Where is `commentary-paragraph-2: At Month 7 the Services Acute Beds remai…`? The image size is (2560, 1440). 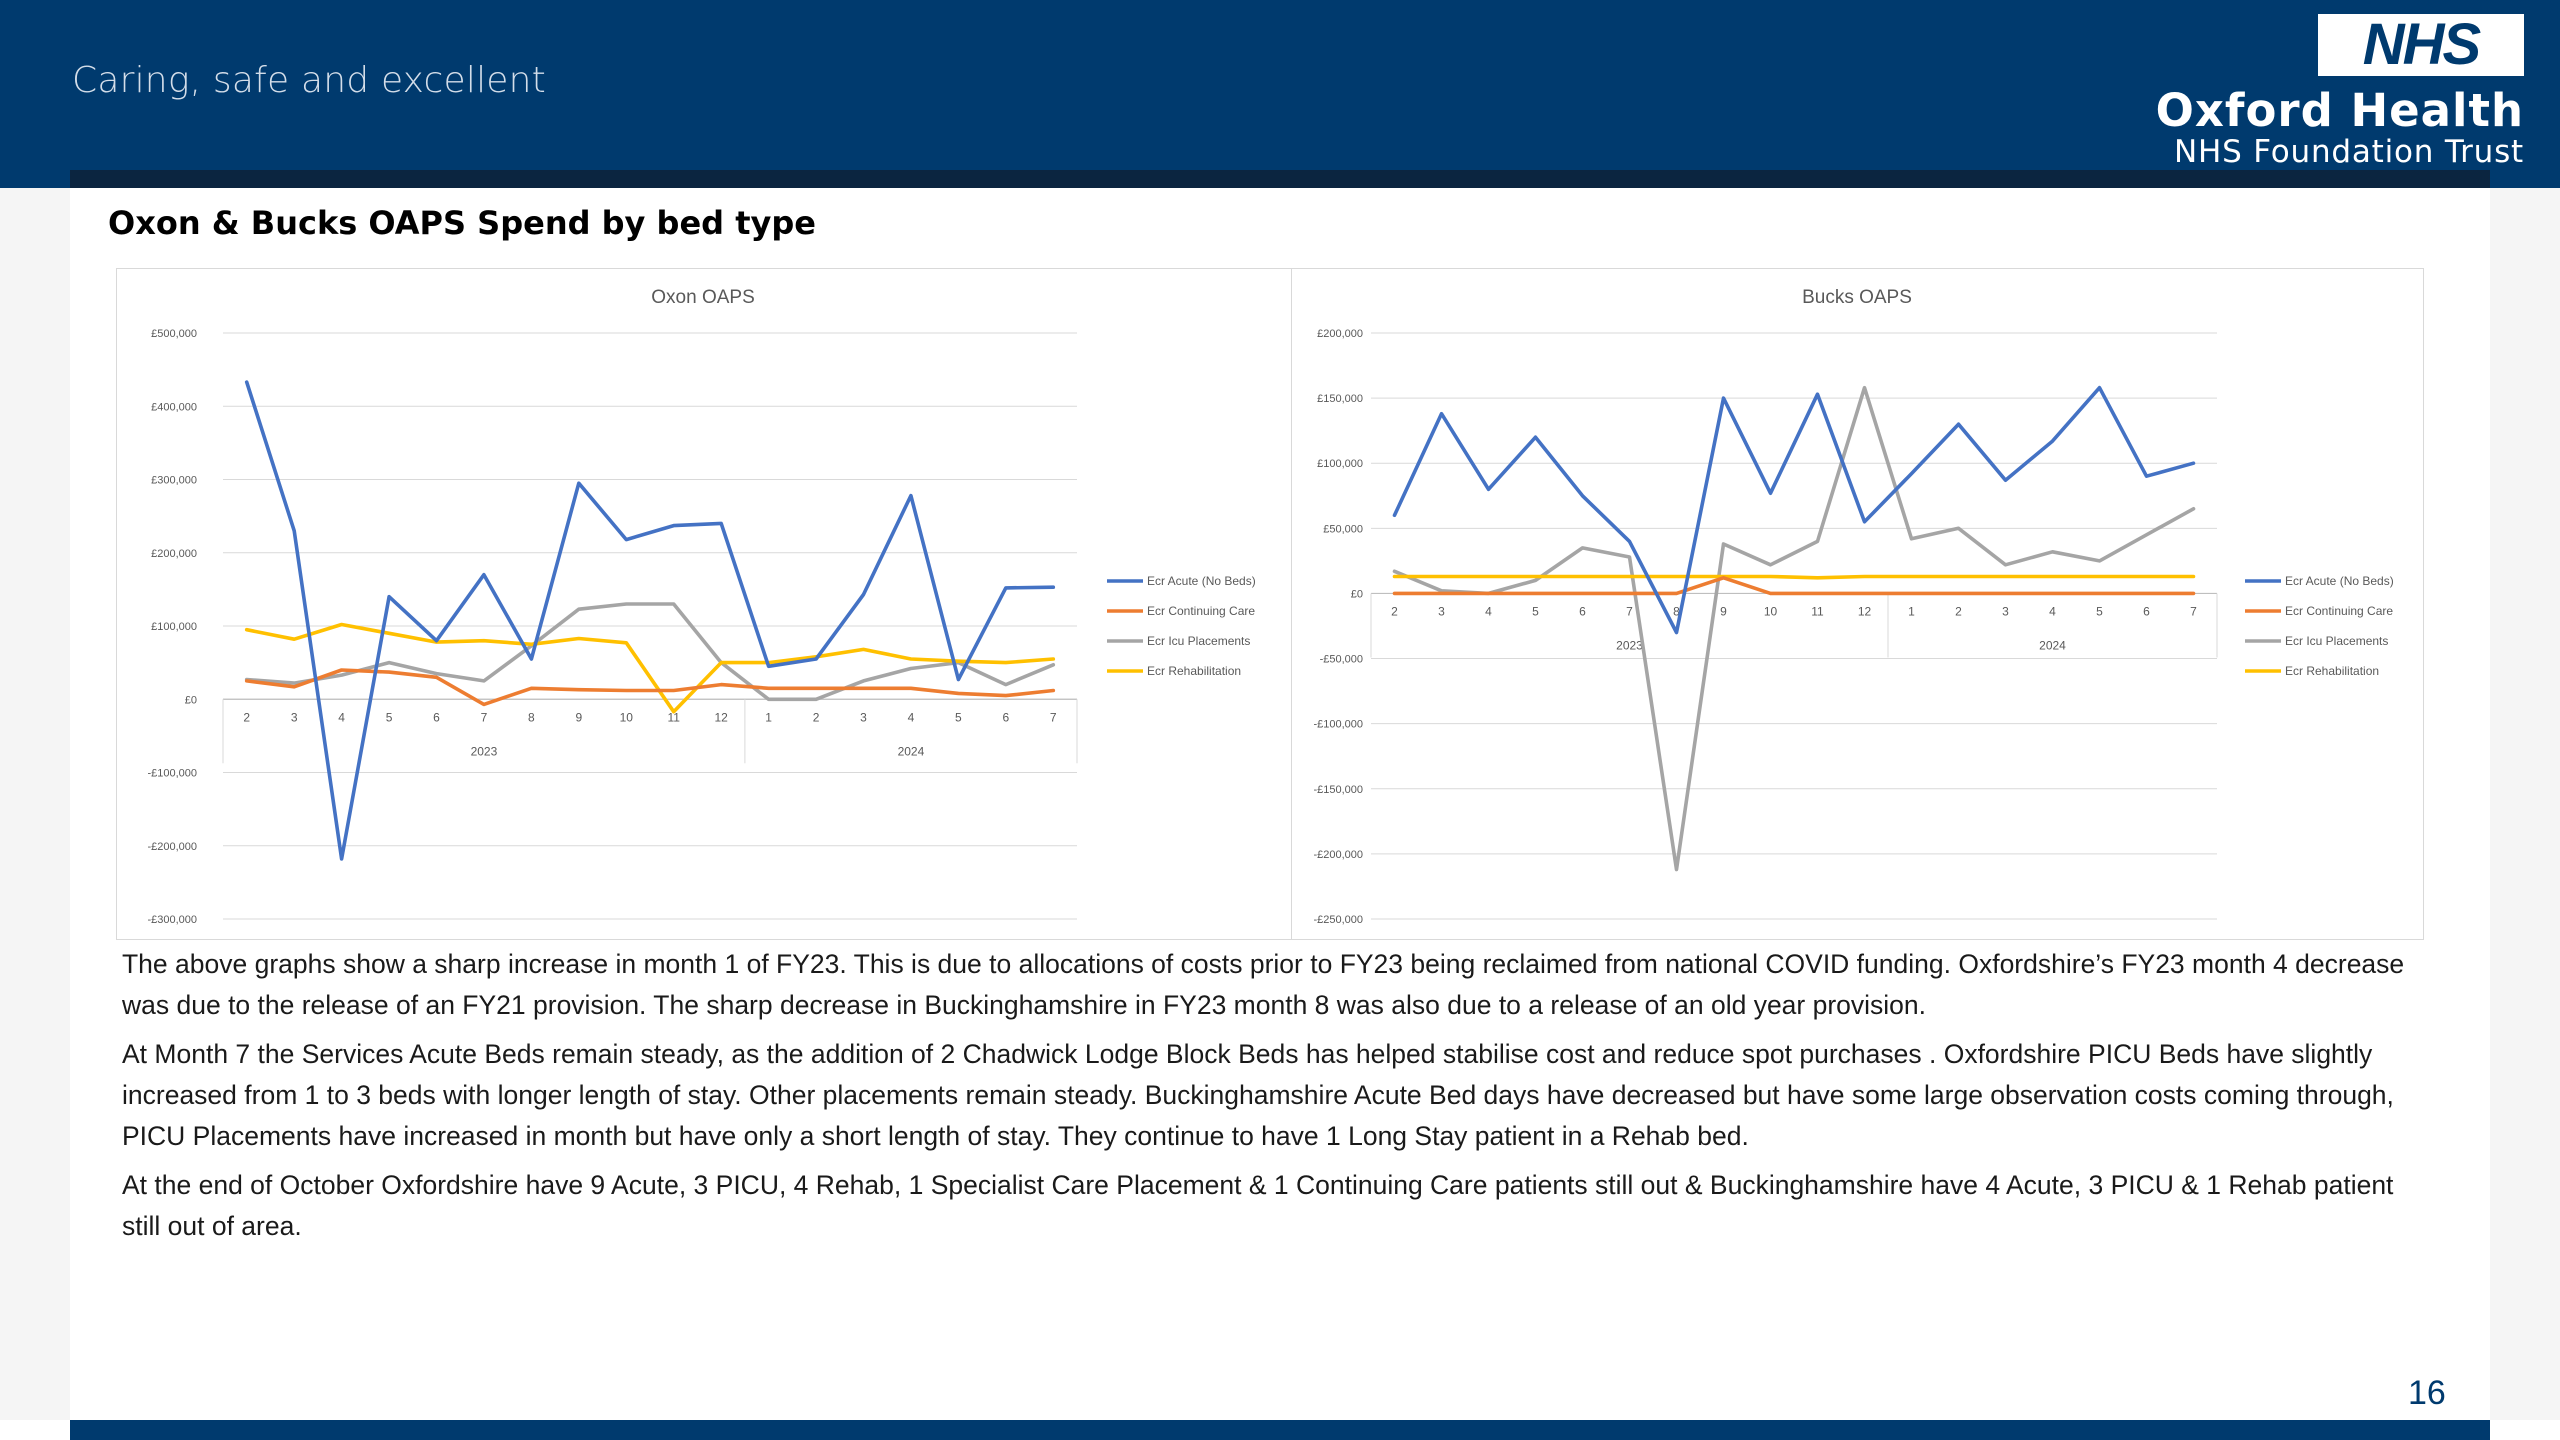 commentary-paragraph-2: At Month 7 the Services Acute Beds remai… is located at coordinates (1258, 1095).